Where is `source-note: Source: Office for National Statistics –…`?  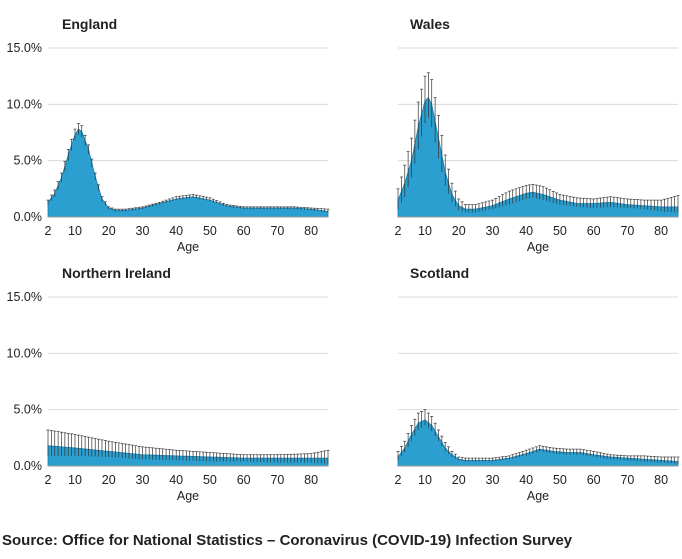
source-note: Source: Office for National Statistics –… is located at coordinates (287, 540).